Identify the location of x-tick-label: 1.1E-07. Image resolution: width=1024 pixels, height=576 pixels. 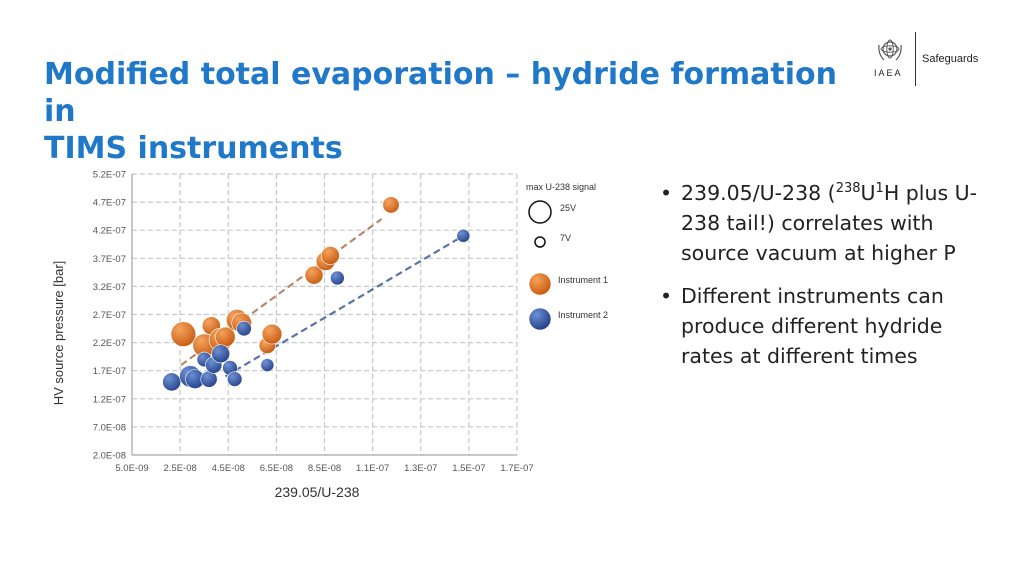
(372, 468).